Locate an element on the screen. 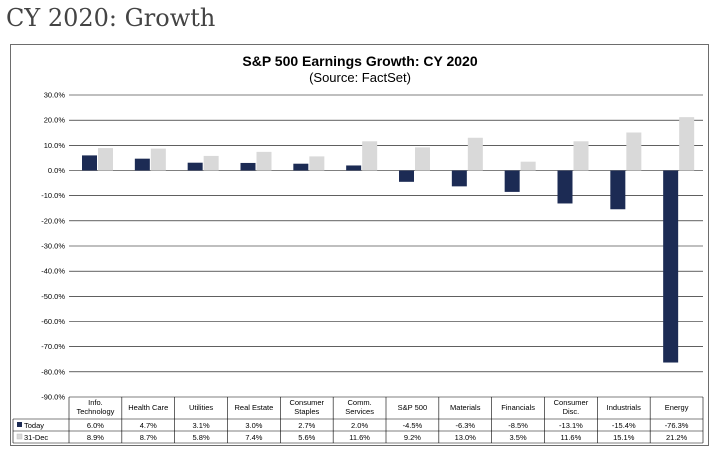 This screenshot has width=713, height=449. data-table-cell: 8.9% is located at coordinates (95, 437).